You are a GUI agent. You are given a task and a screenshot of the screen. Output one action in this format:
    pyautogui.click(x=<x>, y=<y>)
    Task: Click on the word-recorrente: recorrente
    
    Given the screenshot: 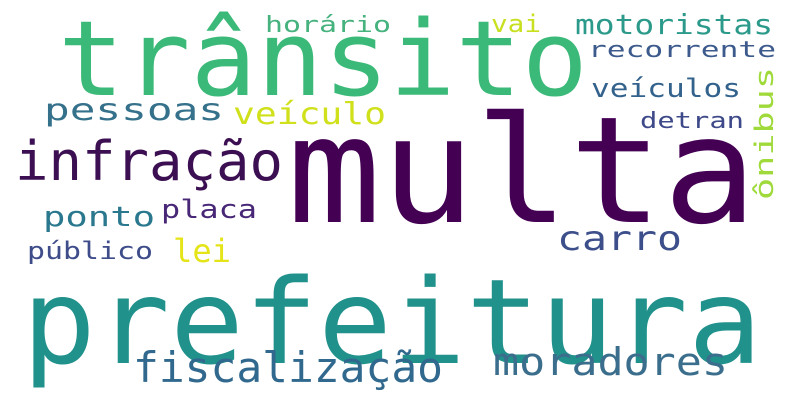 What is the action you would take?
    pyautogui.click(x=682, y=50)
    